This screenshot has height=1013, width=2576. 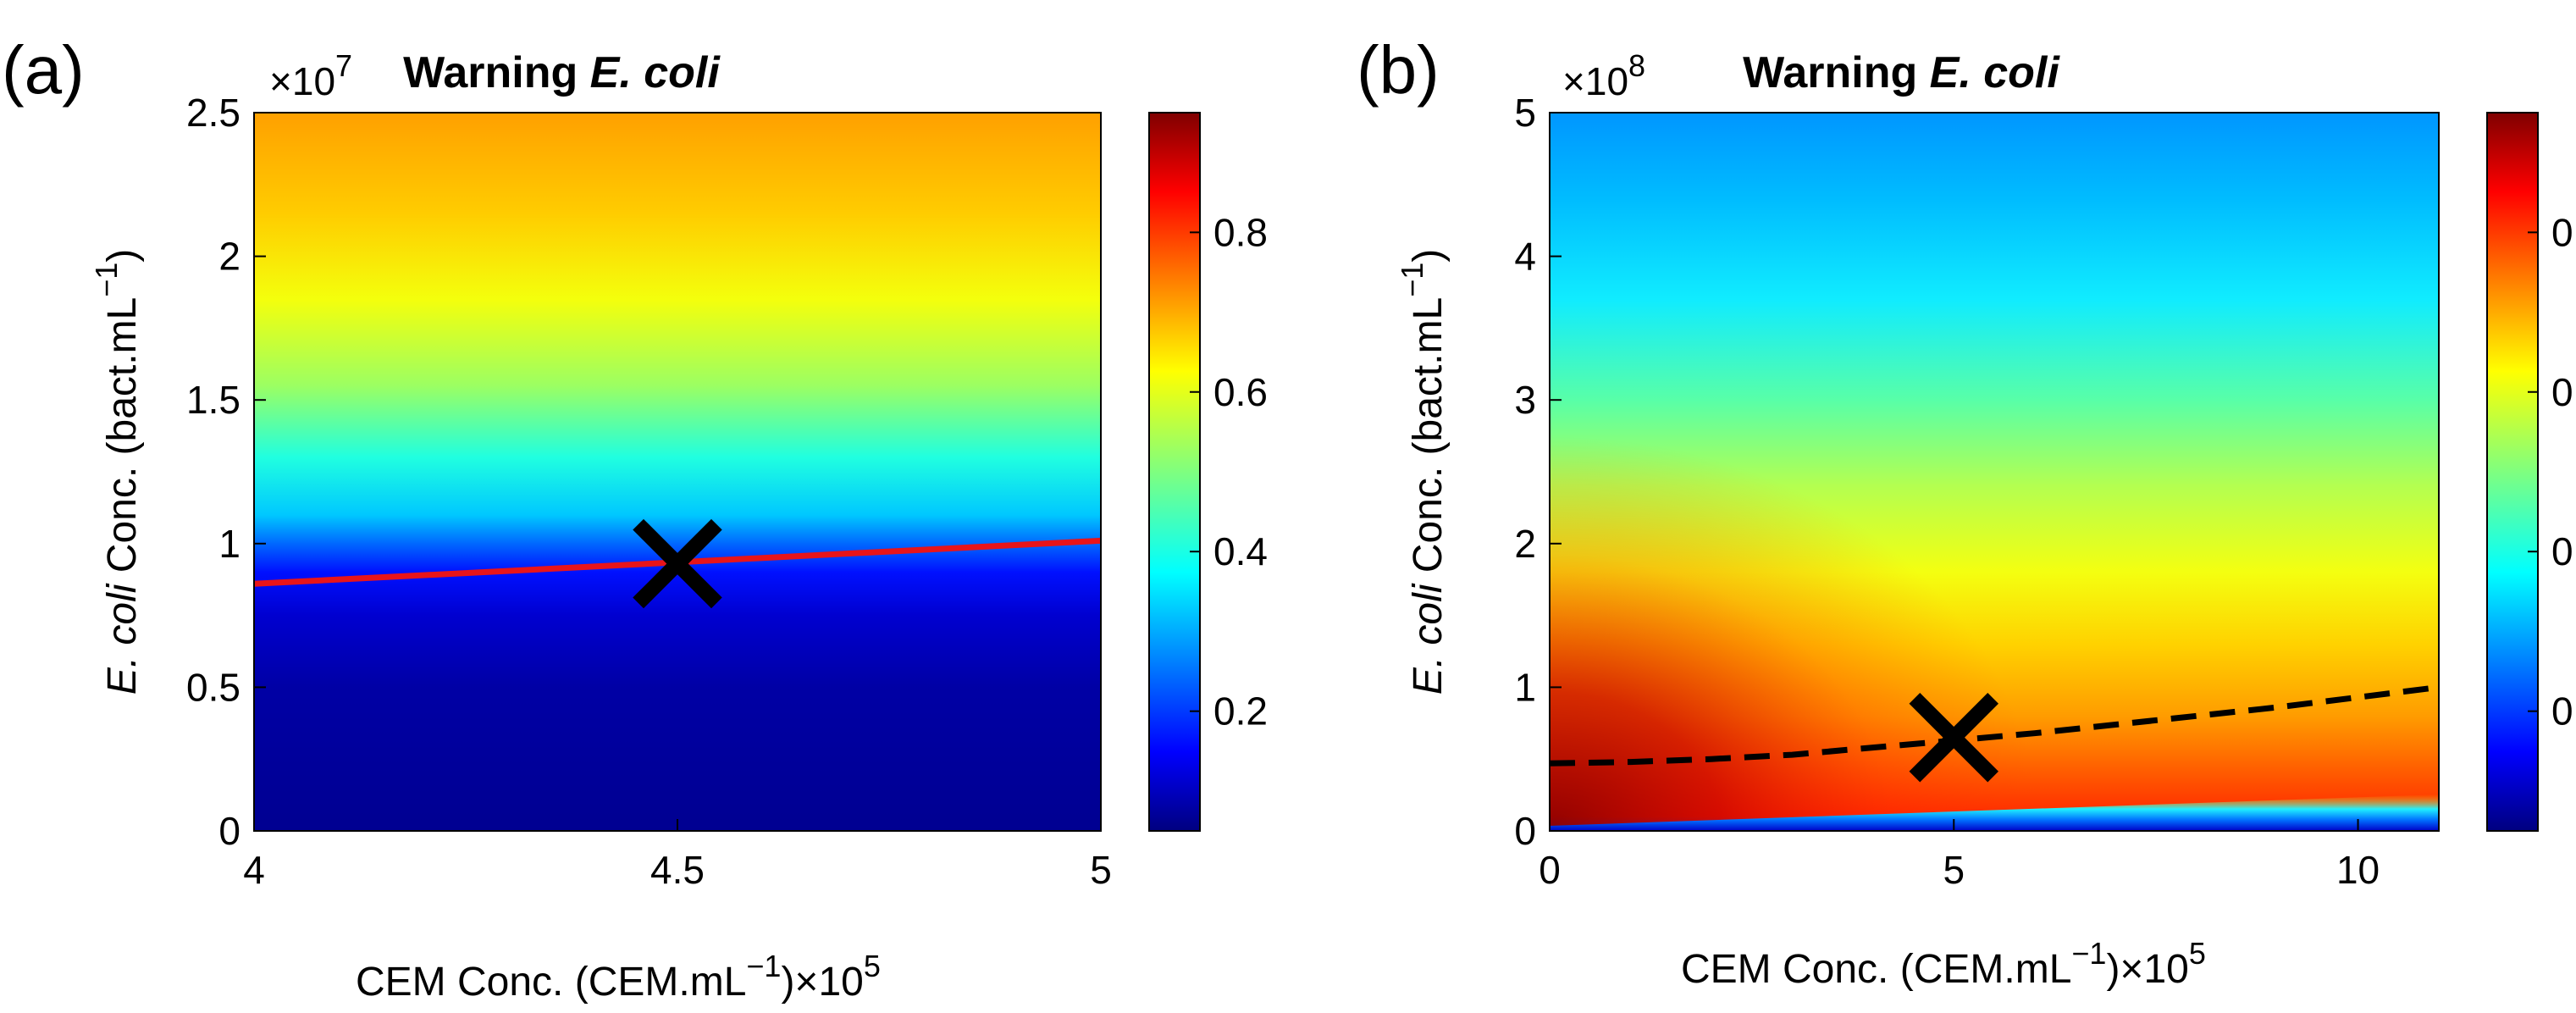 I want to click on panel-label: (a), so click(x=44, y=70).